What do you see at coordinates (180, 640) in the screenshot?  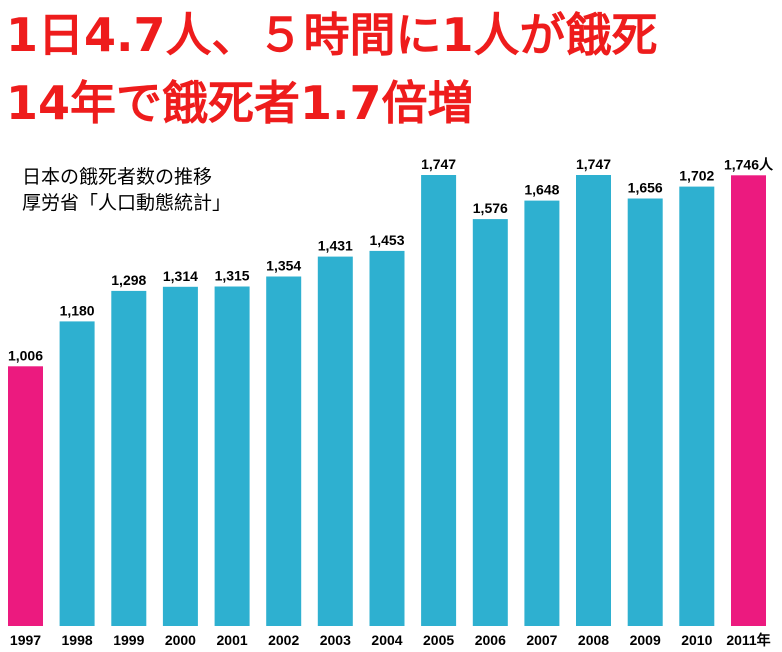 I see `x-tick-2000: 2000` at bounding box center [180, 640].